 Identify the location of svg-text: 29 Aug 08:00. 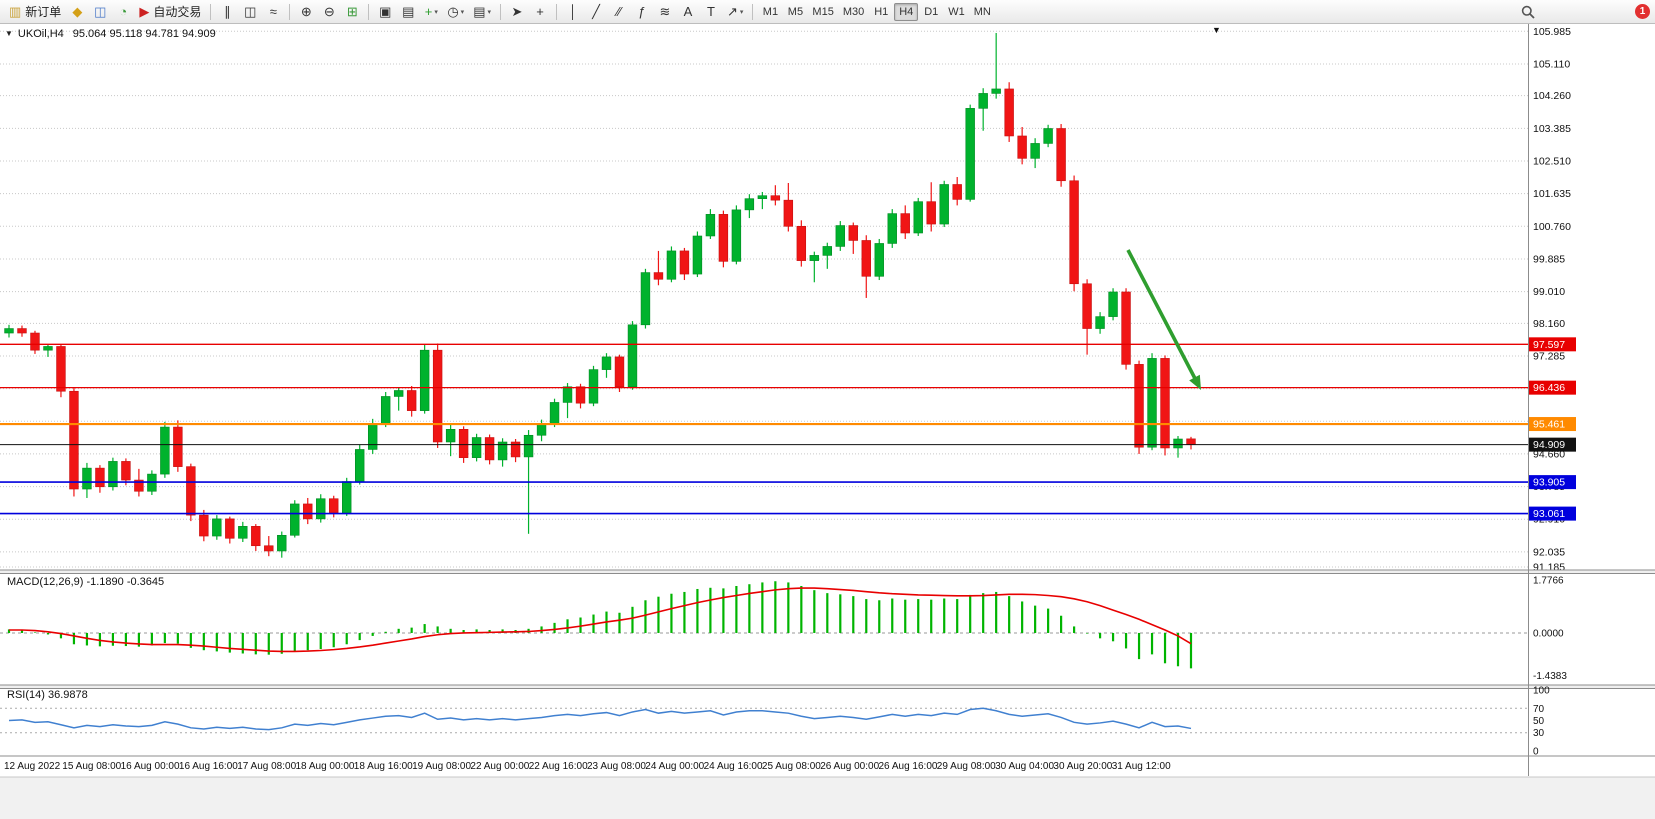
(966, 766).